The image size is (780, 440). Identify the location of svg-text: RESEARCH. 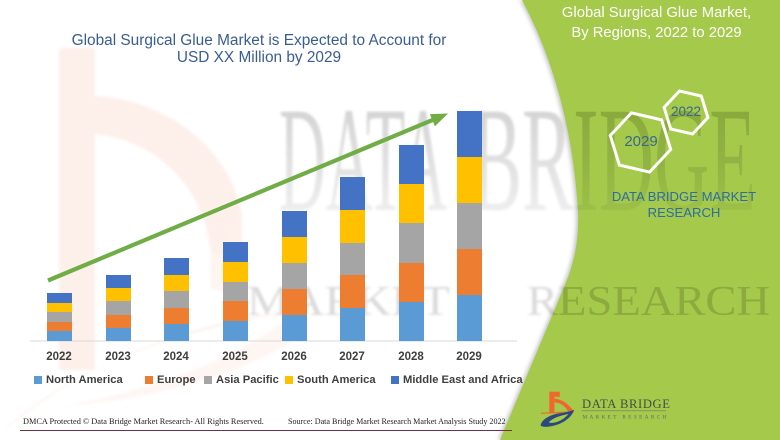
(648, 302).